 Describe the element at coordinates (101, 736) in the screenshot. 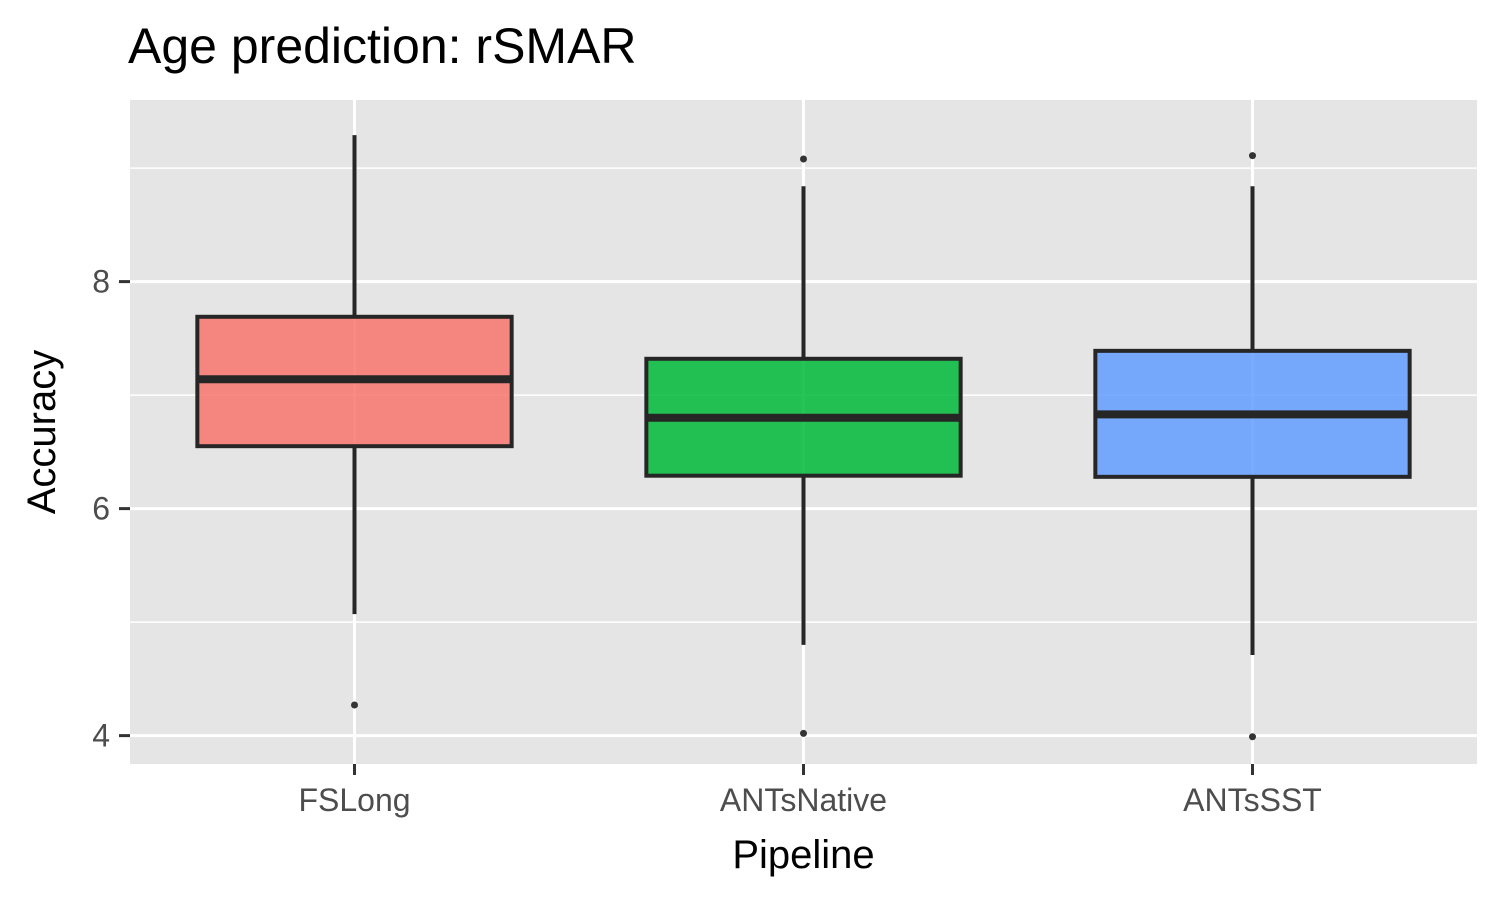

I see `y-tick-label: 4` at that location.